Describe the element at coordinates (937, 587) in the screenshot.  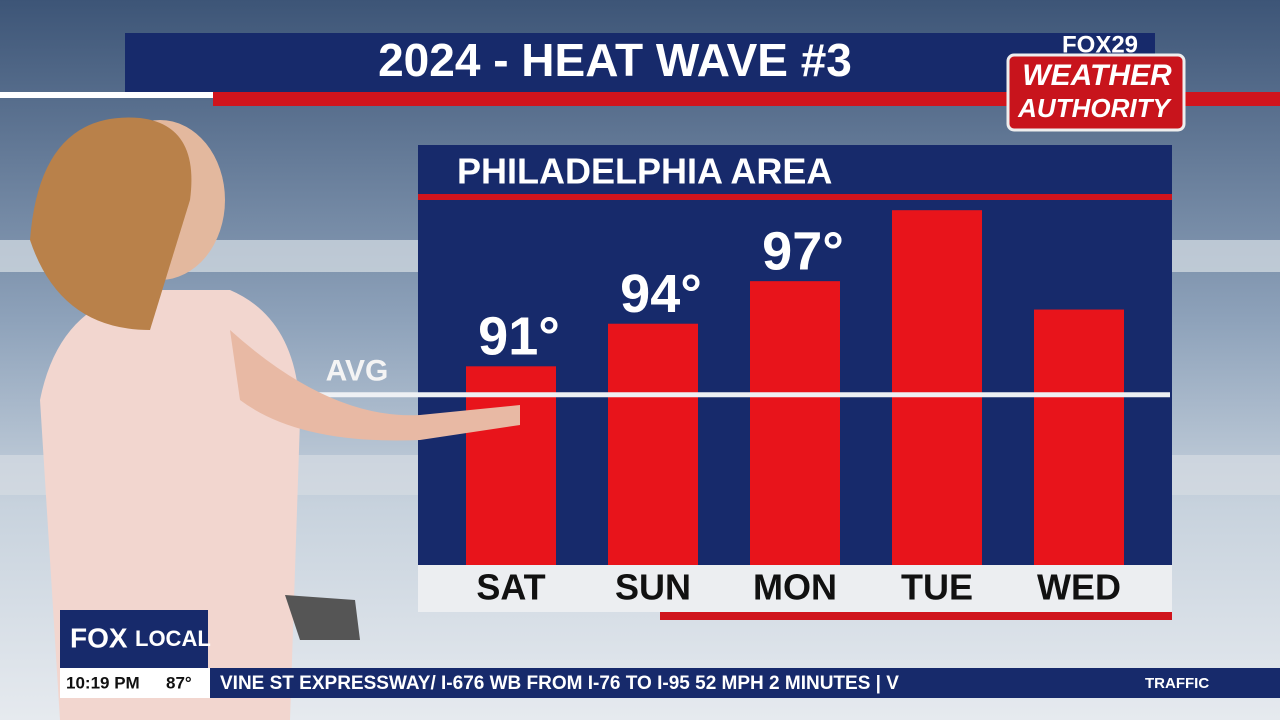
I see `x-tick-label: TUE` at that location.